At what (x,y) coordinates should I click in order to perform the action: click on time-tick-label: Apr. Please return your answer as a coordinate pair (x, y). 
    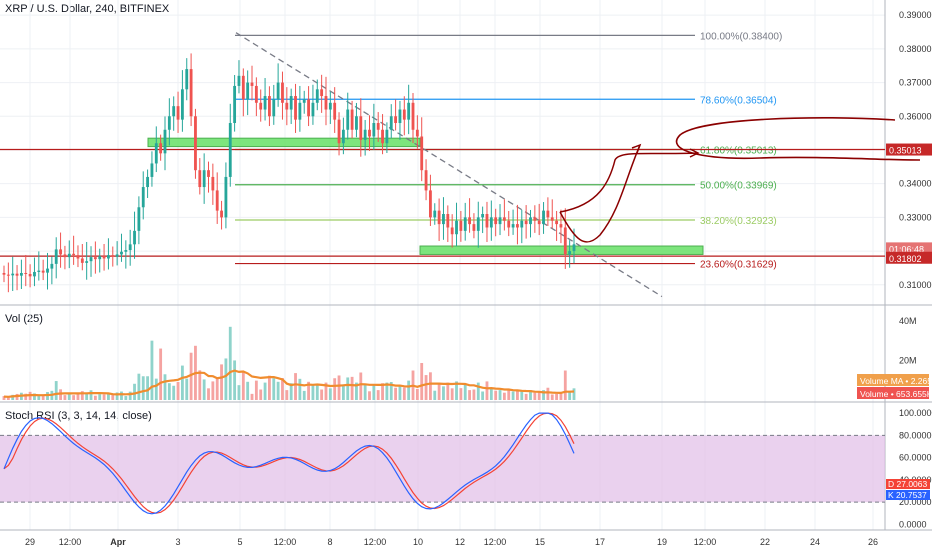
    Looking at the image, I should click on (118, 542).